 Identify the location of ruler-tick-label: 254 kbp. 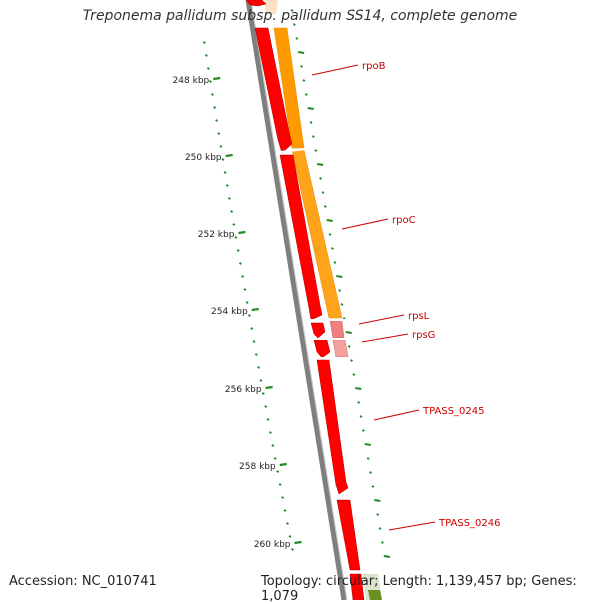
(229, 312).